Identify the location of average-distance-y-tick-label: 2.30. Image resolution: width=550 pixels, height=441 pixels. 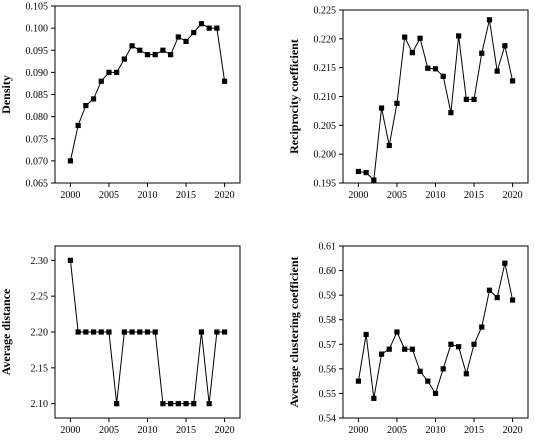
(40, 261).